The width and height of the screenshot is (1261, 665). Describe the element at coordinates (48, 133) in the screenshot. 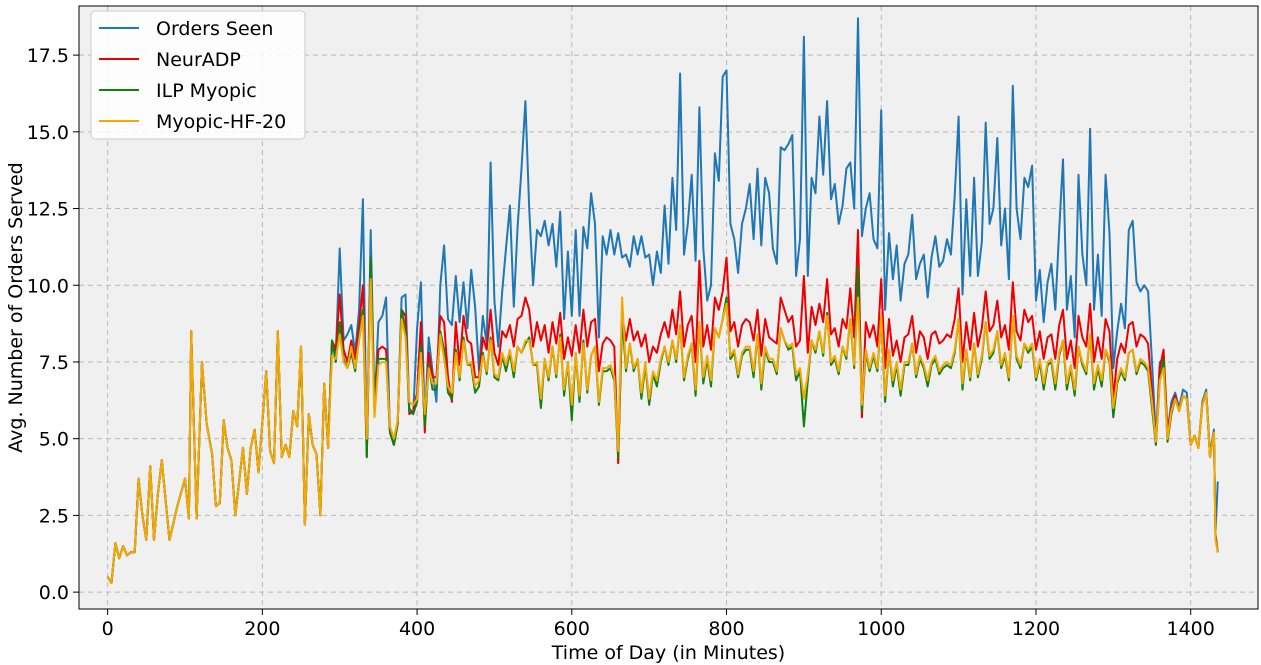

I see `y-tick-label: 15.0` at that location.